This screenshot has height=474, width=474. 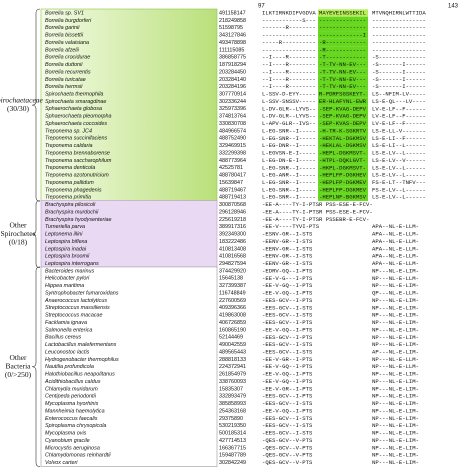 I want to click on sequence-segment: -HEKTAL-DGKMSV, so click(x=343, y=138).